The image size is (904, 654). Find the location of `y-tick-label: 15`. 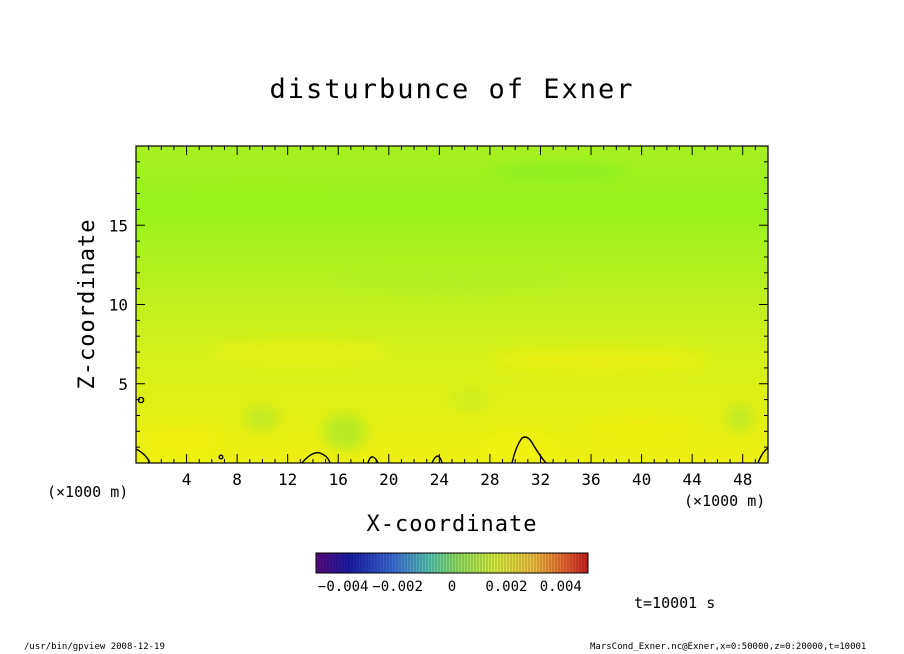

y-tick-label: 15 is located at coordinates (118, 225).